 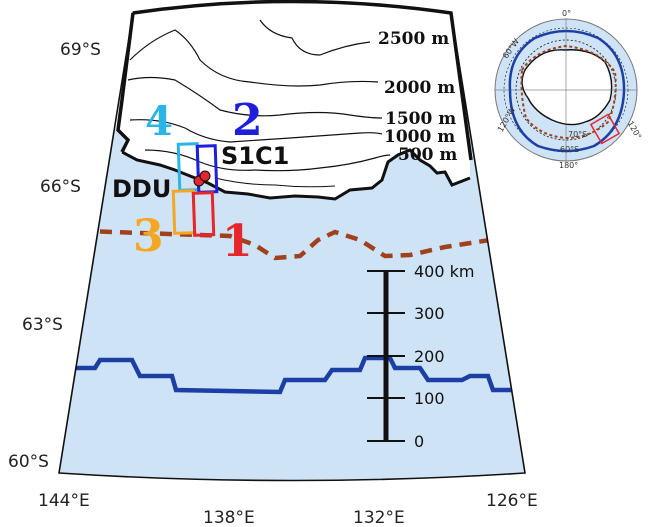 I want to click on site-marker-s1c1, so click(x=205, y=176).